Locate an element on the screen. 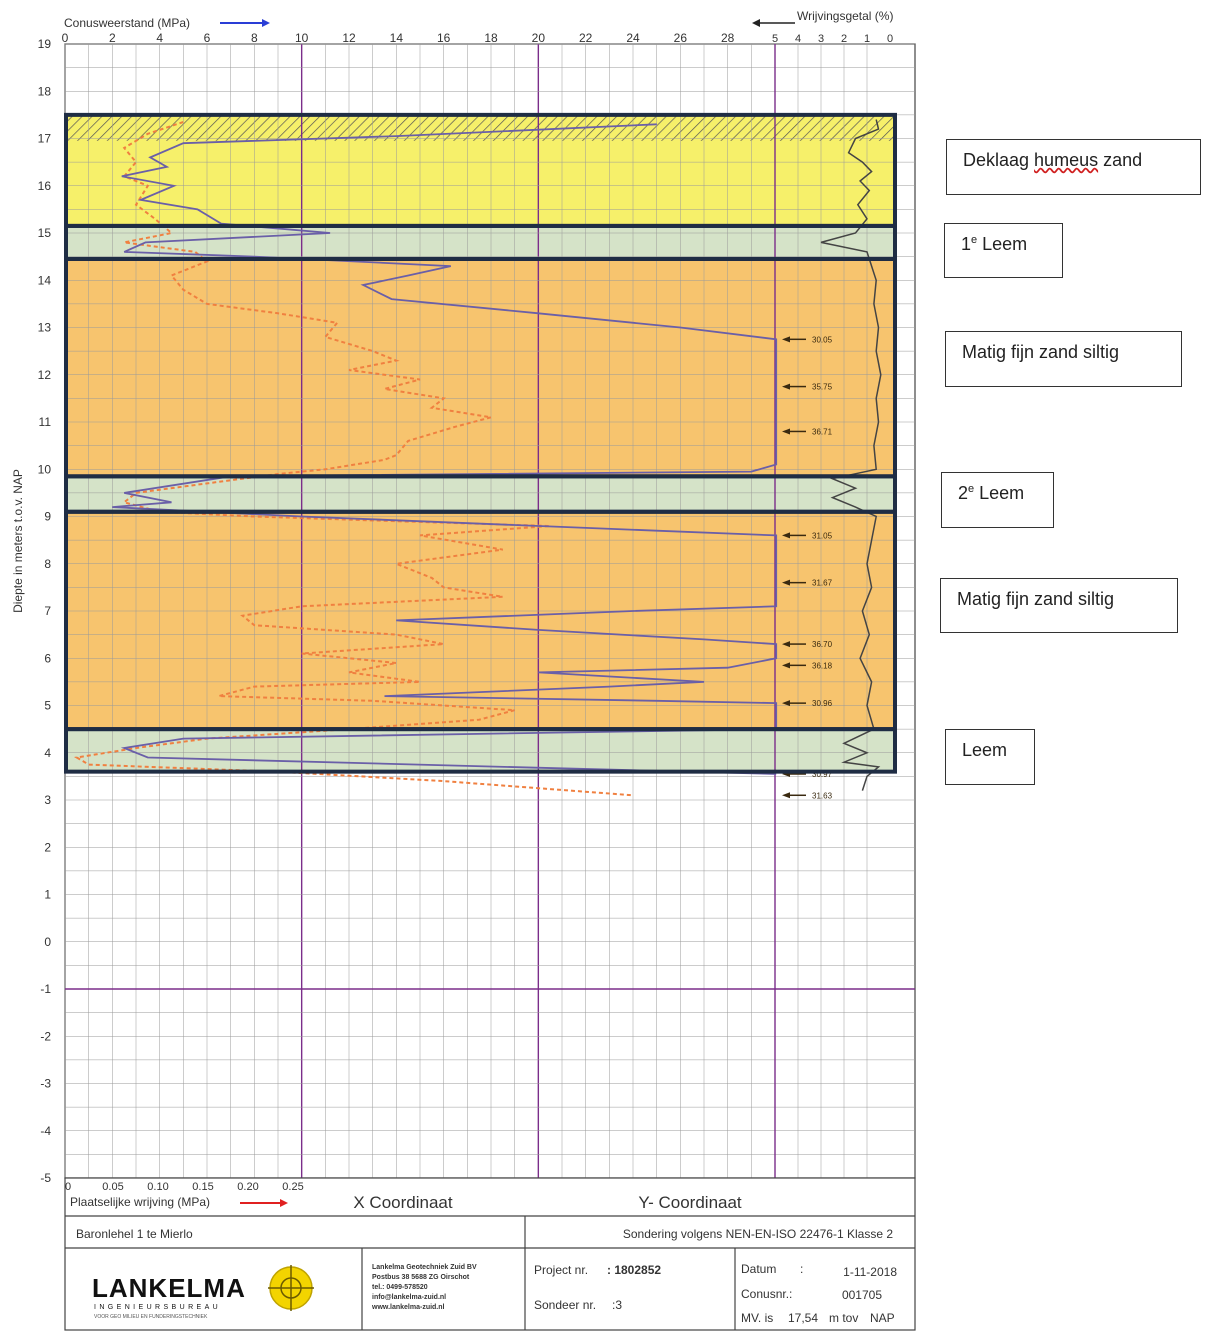 This screenshot has width=1208, height=1332. y-tick-label: 18 is located at coordinates (45, 91).